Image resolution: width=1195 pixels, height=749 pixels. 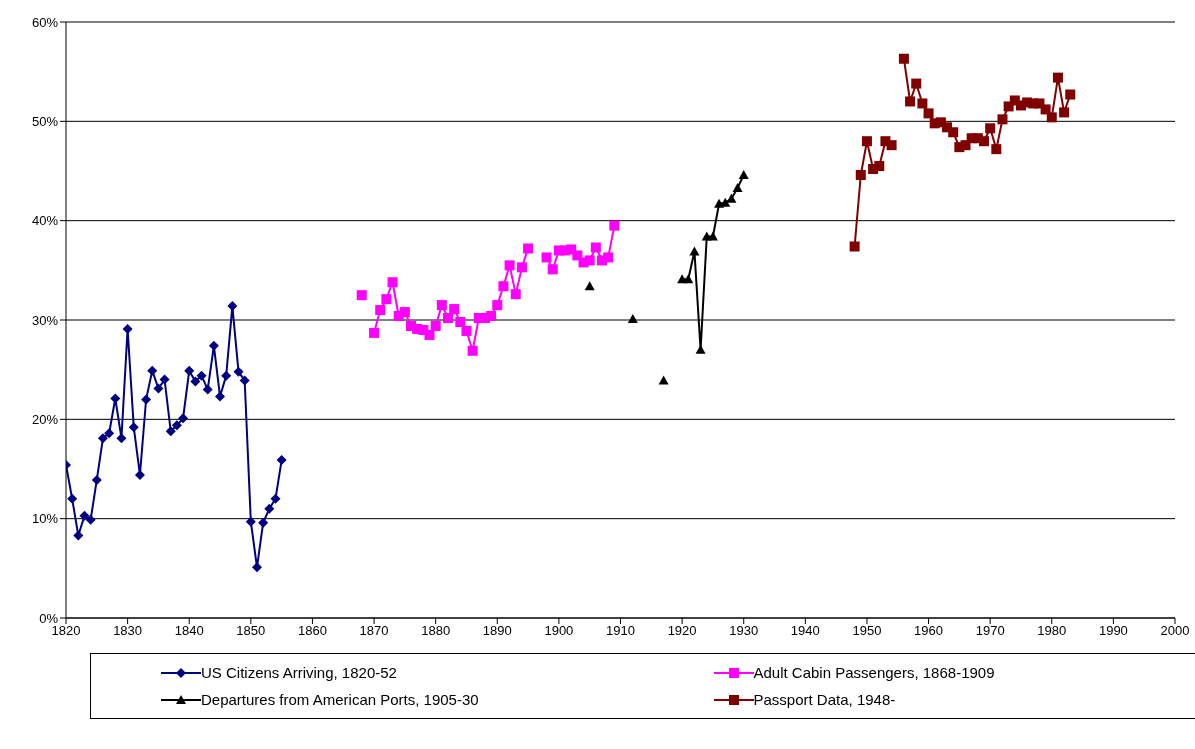 What do you see at coordinates (929, 631) in the screenshot?
I see `x-tick-label: 1960` at bounding box center [929, 631].